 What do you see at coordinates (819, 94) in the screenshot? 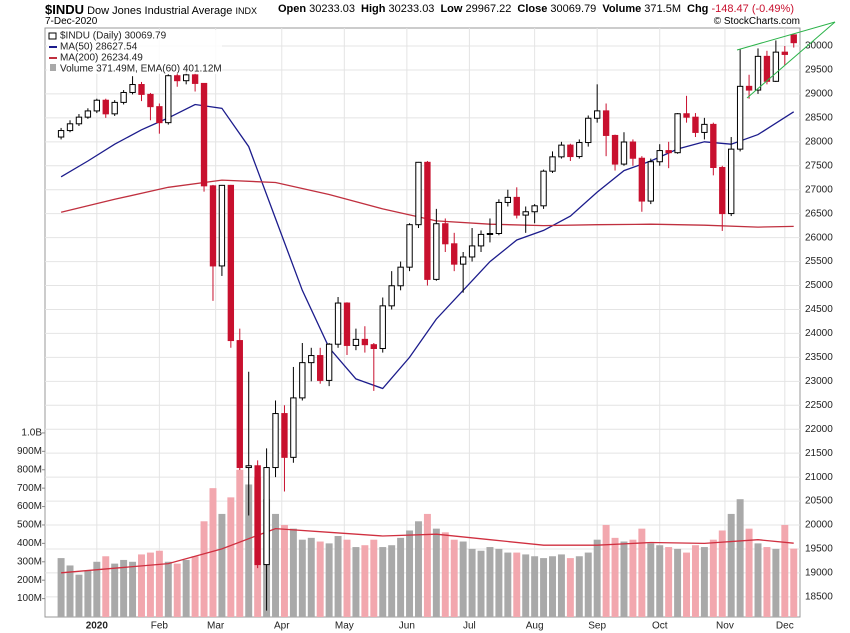
I see `y-tick-label: 29000` at bounding box center [819, 94].